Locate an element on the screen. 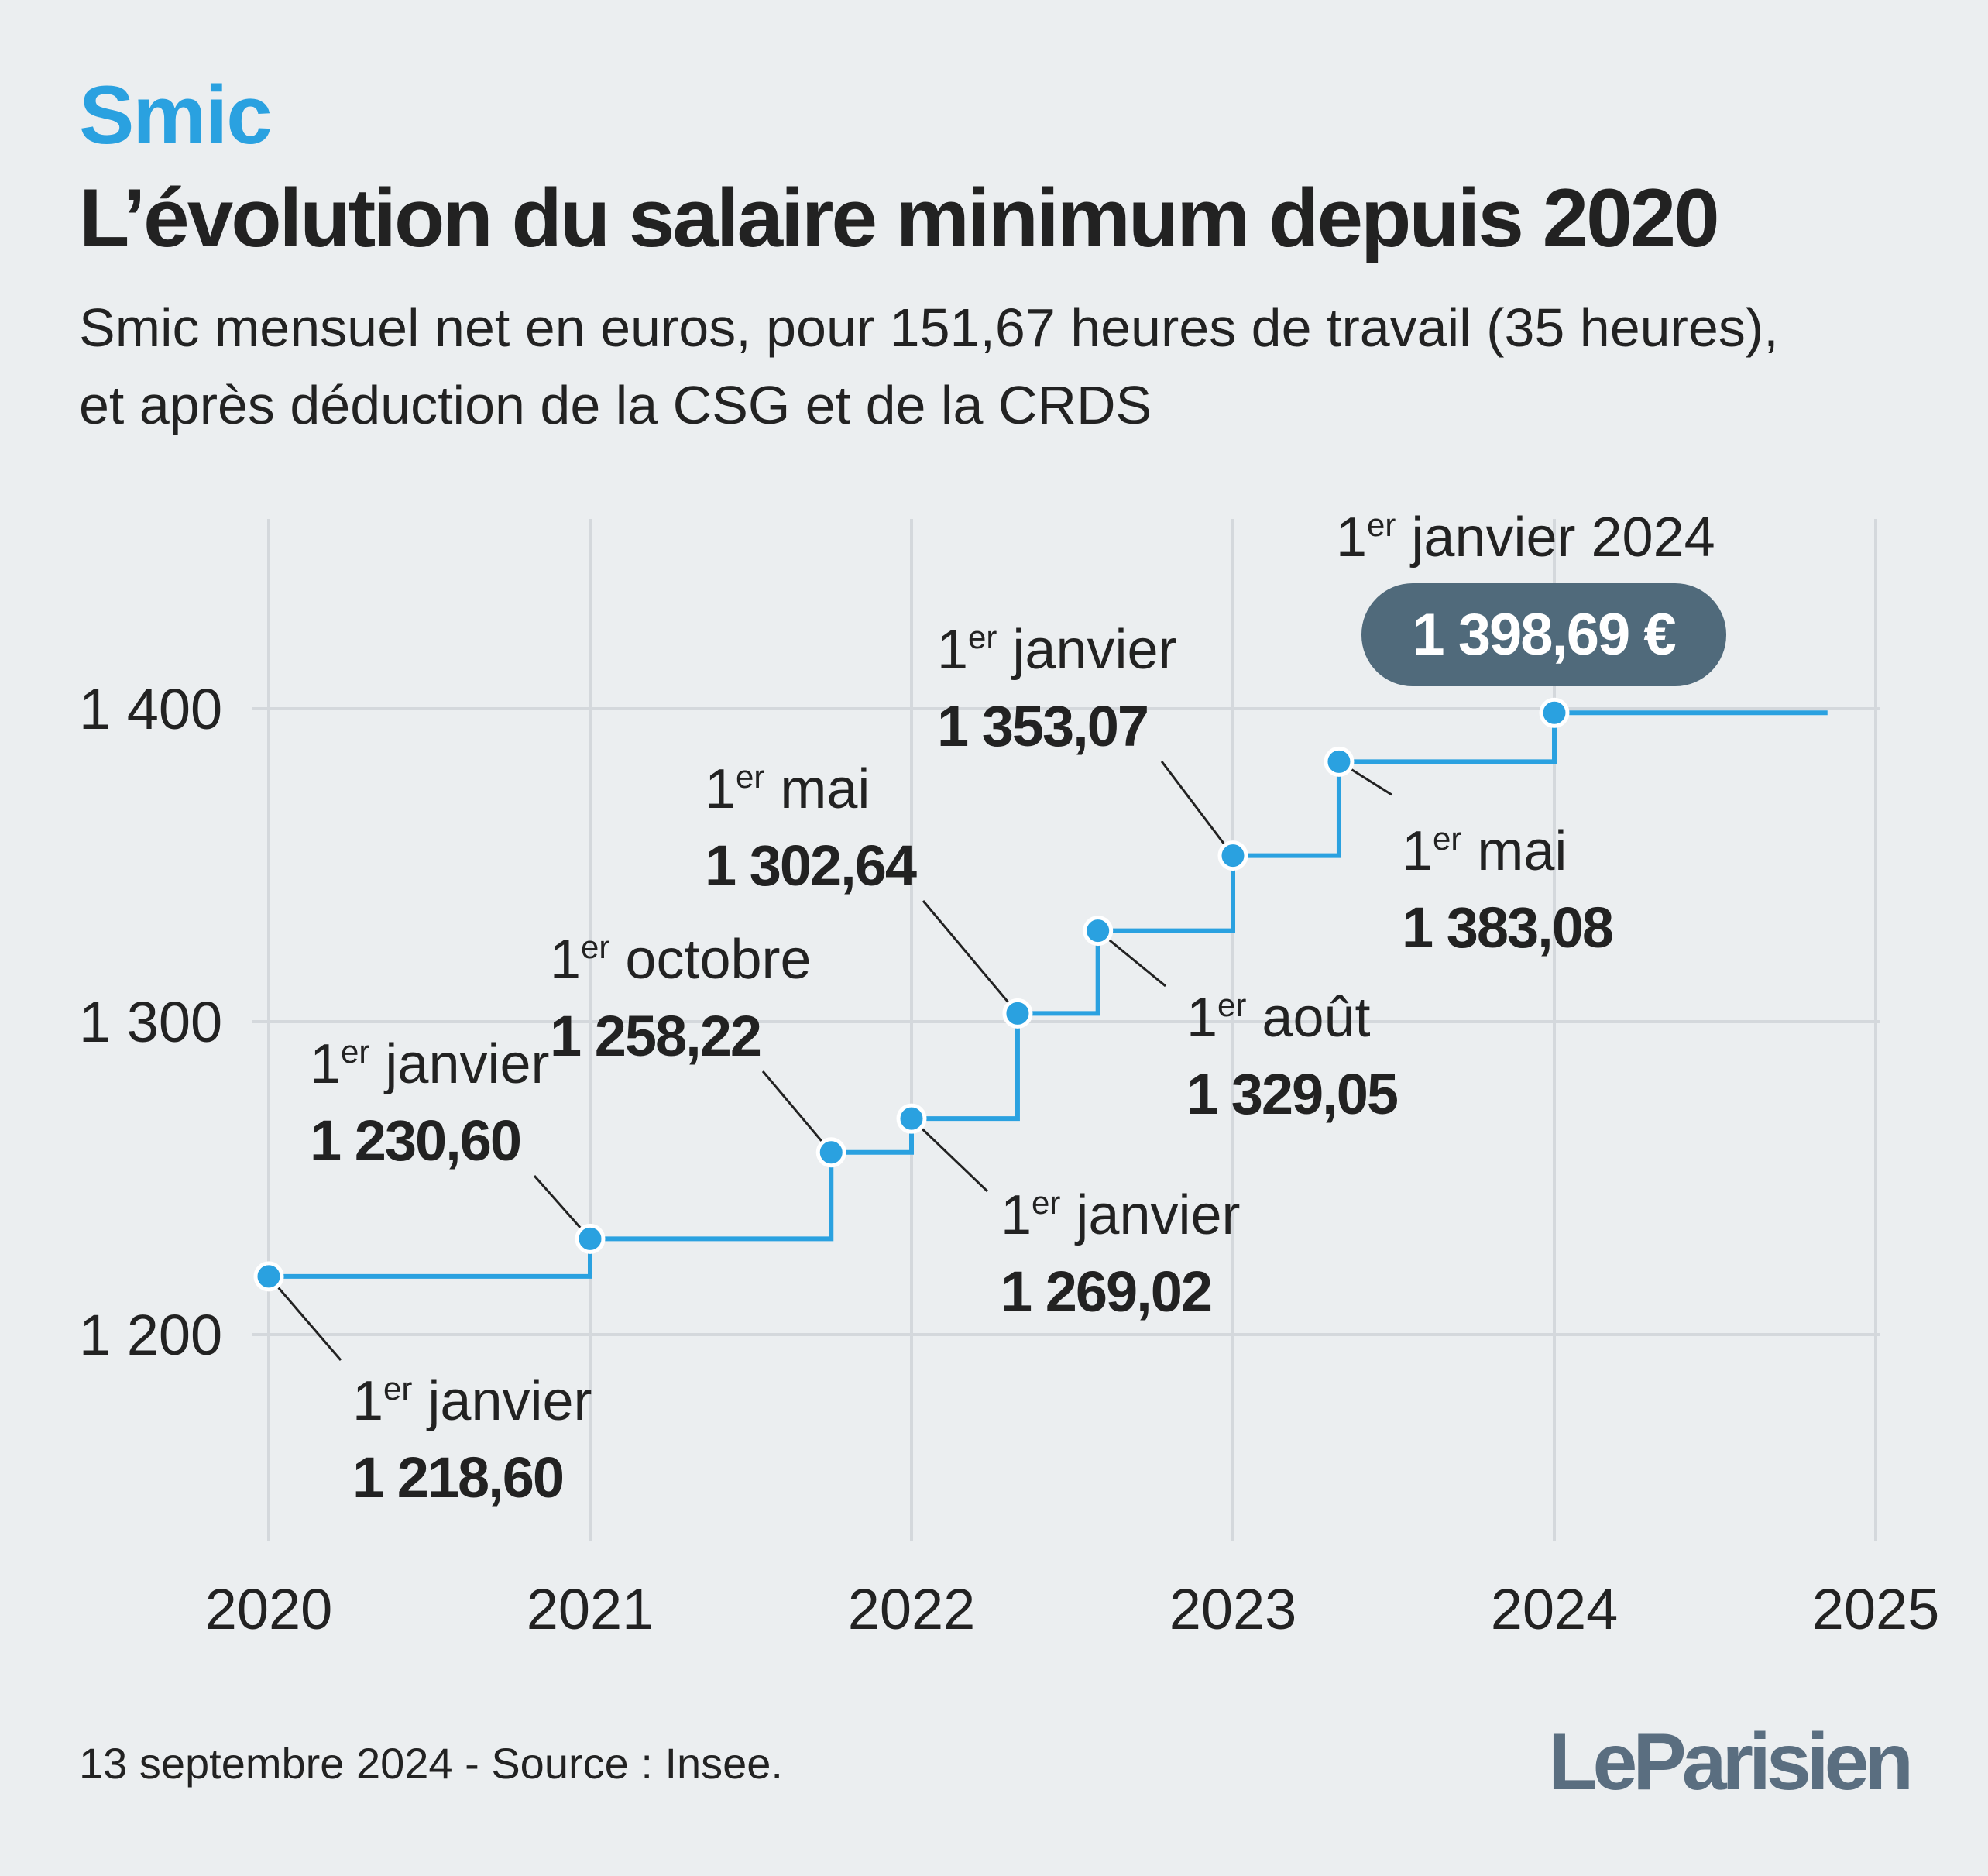 Image resolution: width=1988 pixels, height=1876 pixels. y-tick-label: 1 300 is located at coordinates (150, 1022).